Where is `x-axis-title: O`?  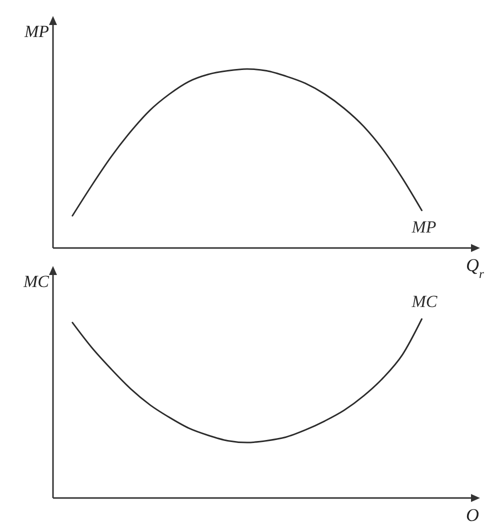
x-axis-title: O is located at coordinates (472, 515).